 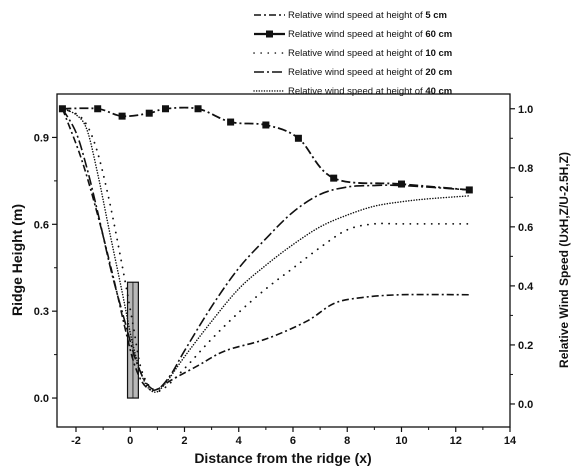 I want to click on legend-label: Relative wind speed at height of 20 cm, so click(x=370, y=72).